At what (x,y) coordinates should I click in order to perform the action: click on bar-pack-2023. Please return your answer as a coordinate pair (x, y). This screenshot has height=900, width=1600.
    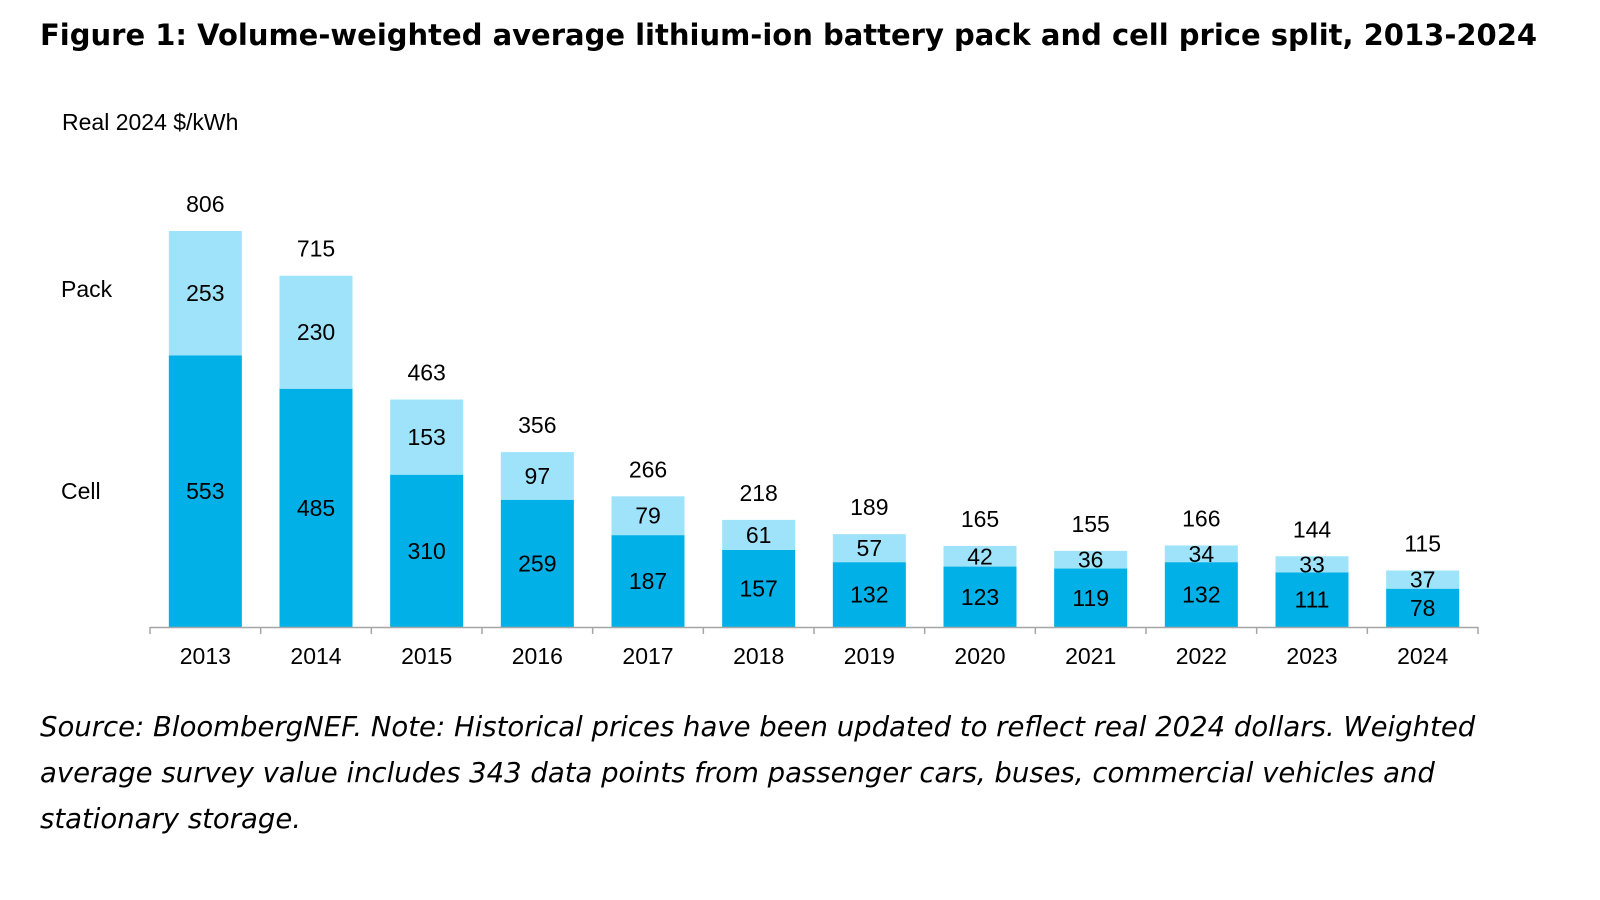
    Looking at the image, I should click on (1312, 564).